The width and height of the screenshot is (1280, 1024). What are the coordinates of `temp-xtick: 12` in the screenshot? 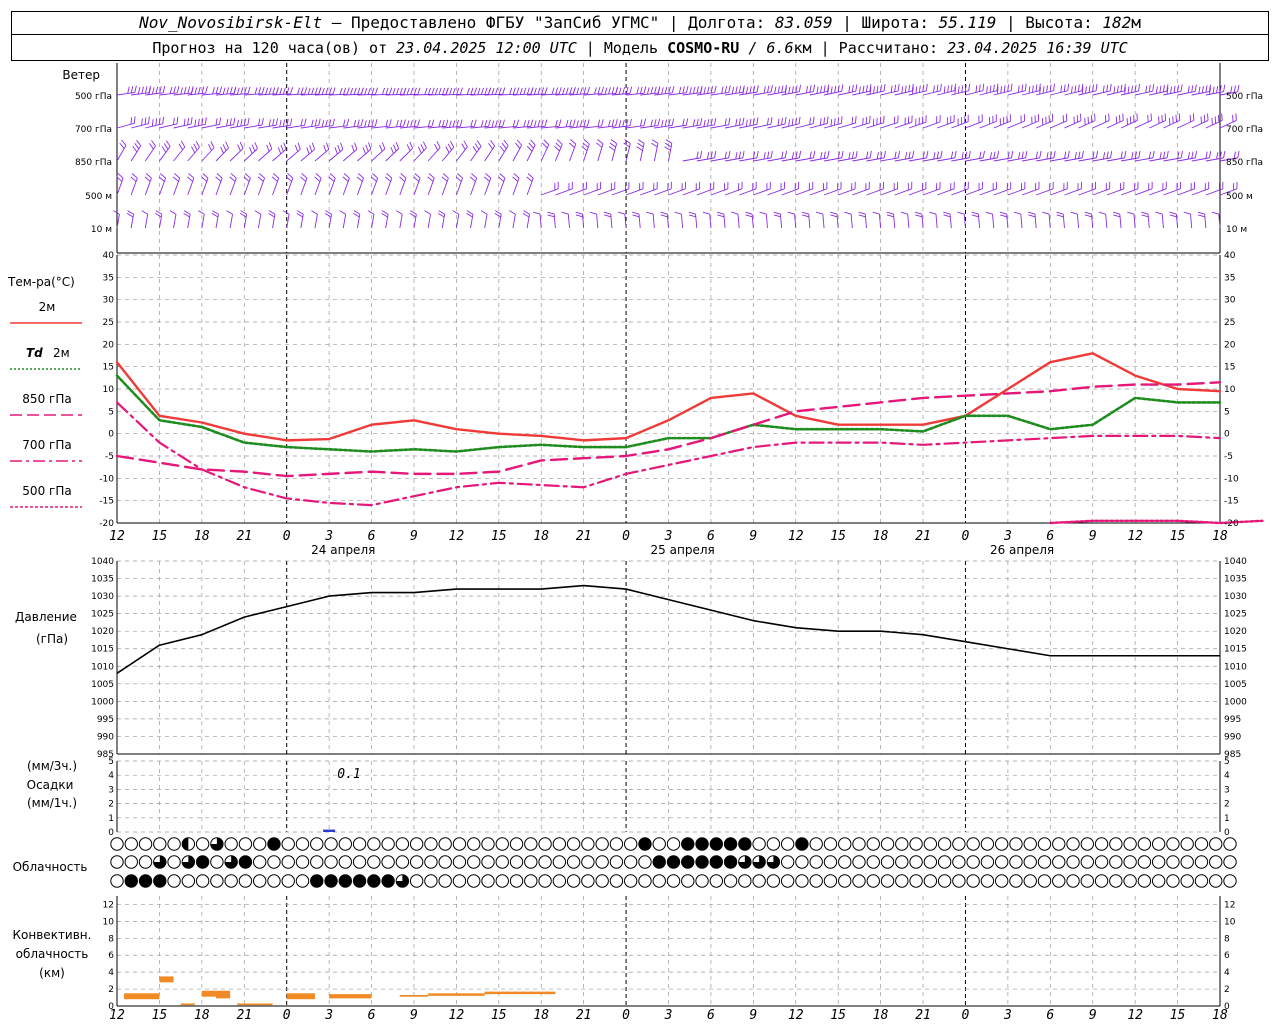 It's located at (1135, 536).